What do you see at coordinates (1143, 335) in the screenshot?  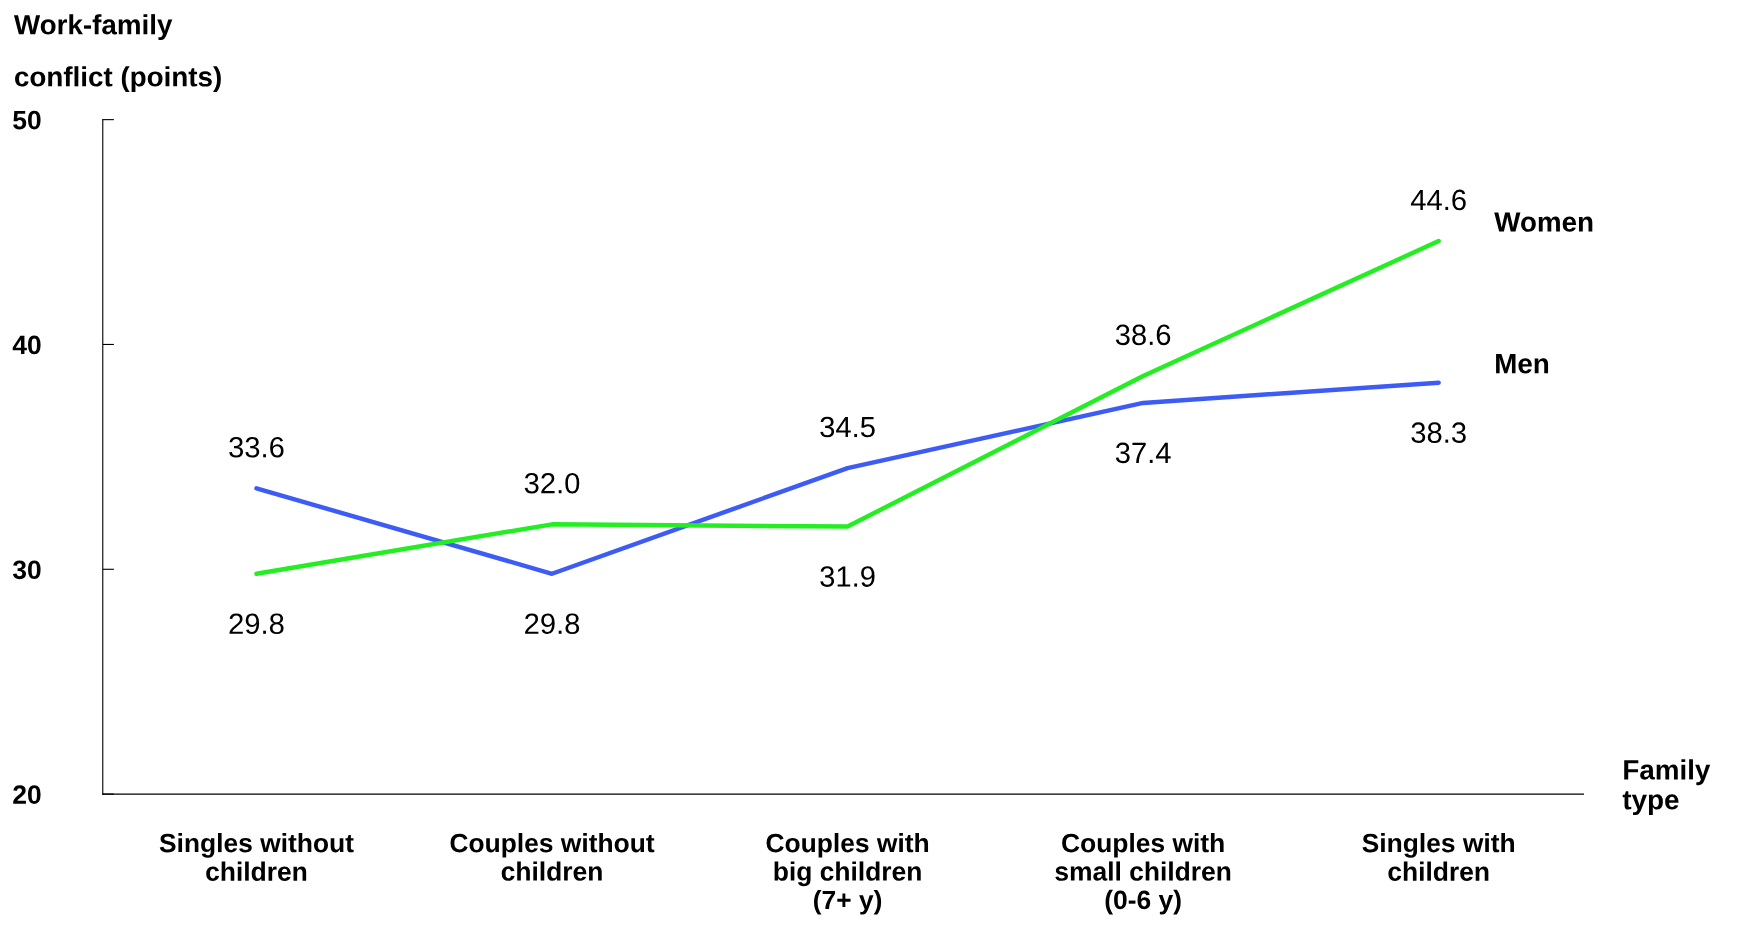 I see `data-label: 38.6` at bounding box center [1143, 335].